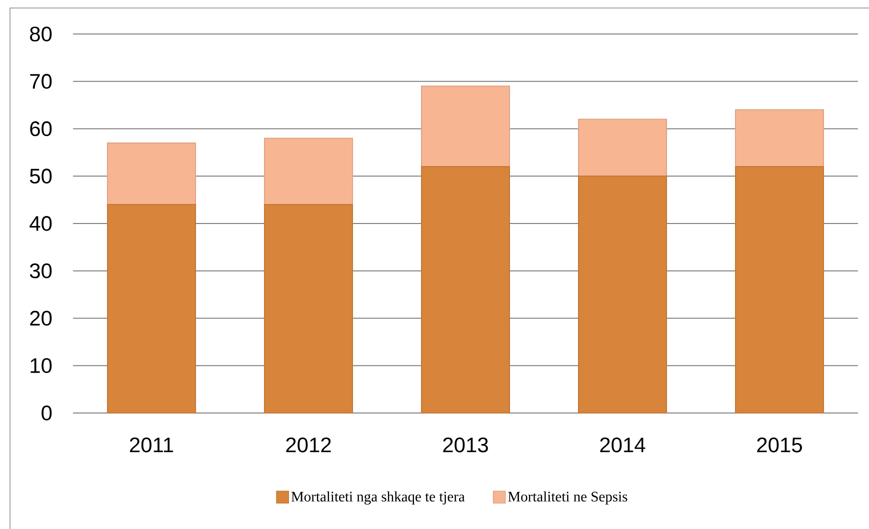 This screenshot has height=529, width=869. Describe the element at coordinates (568, 497) in the screenshot. I see `legend-label: Mortaliteti ne Sepsis` at that location.